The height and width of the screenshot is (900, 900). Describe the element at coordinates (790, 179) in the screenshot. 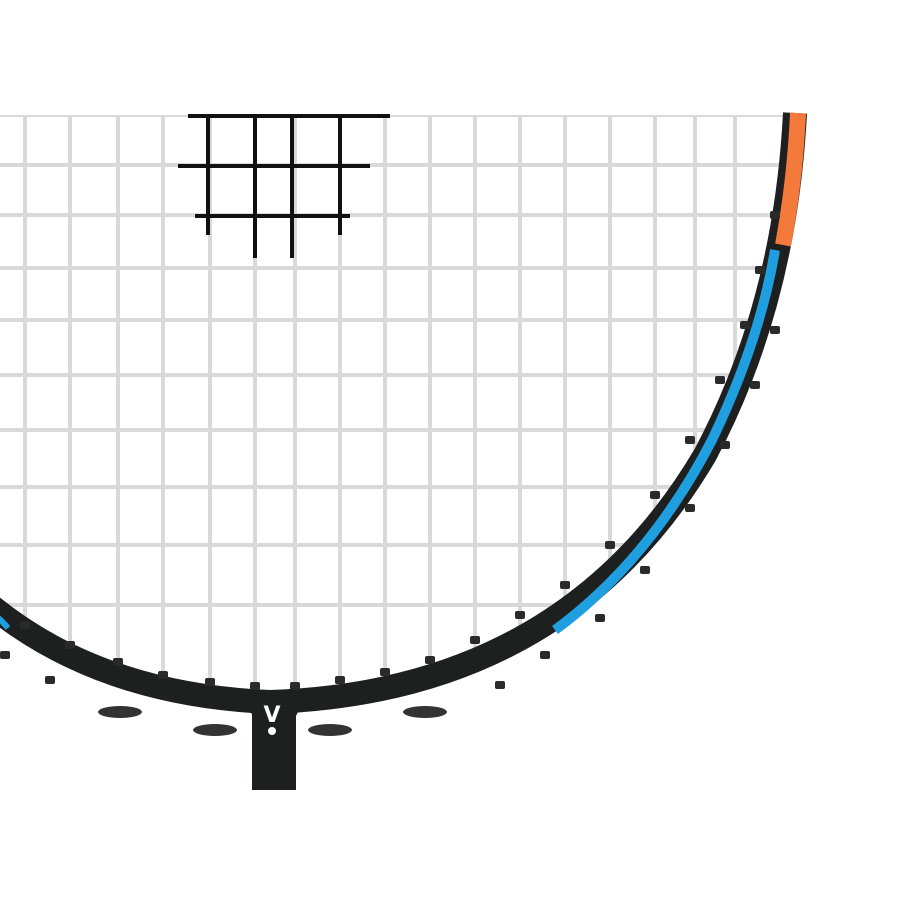

I see `frame-accent-orange` at that location.